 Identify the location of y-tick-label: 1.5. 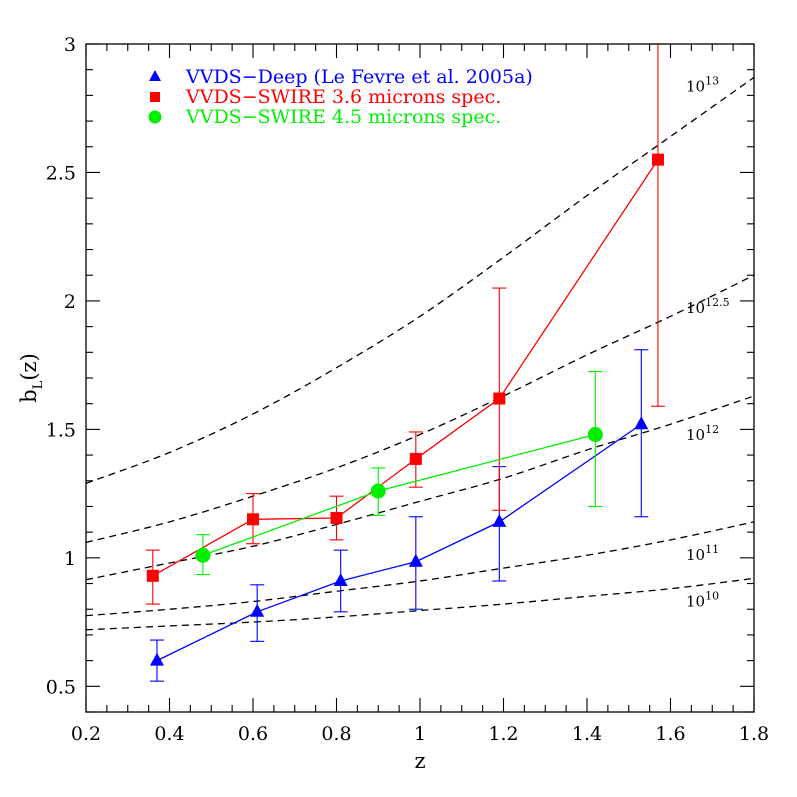
(61, 430).